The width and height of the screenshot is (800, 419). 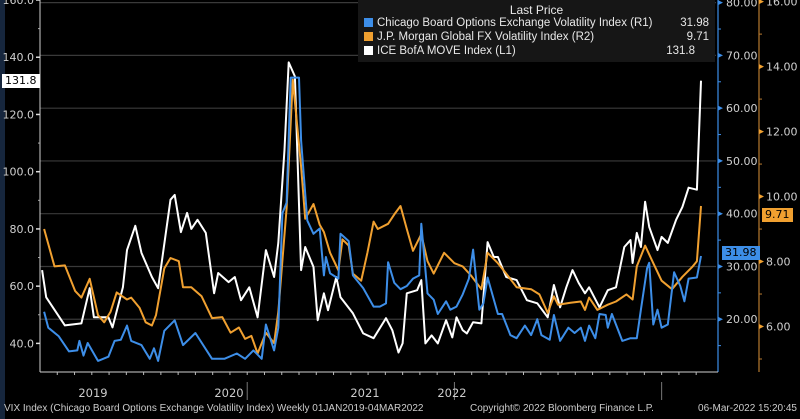 What do you see at coordinates (680, 51) in the screenshot?
I see `legend-value: 131.8` at bounding box center [680, 51].